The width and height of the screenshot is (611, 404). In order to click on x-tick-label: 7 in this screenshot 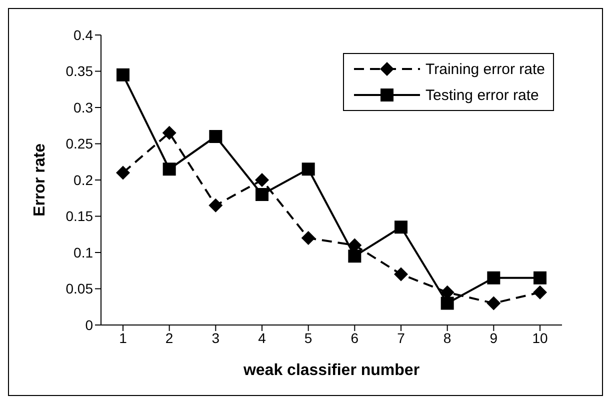, I will do `click(401, 338)`.